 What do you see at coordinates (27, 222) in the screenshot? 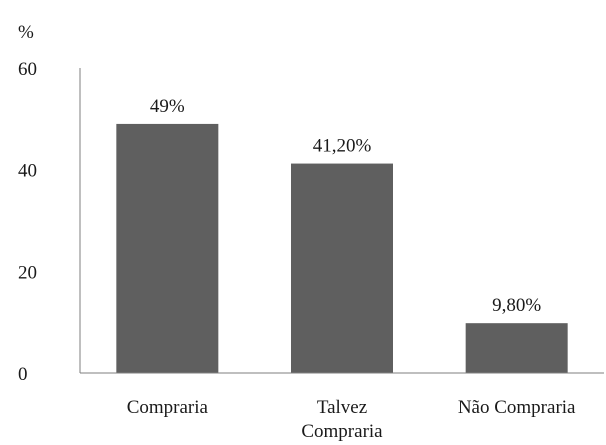
I see `y-axis-ticks: 0 20 40 60` at bounding box center [27, 222].